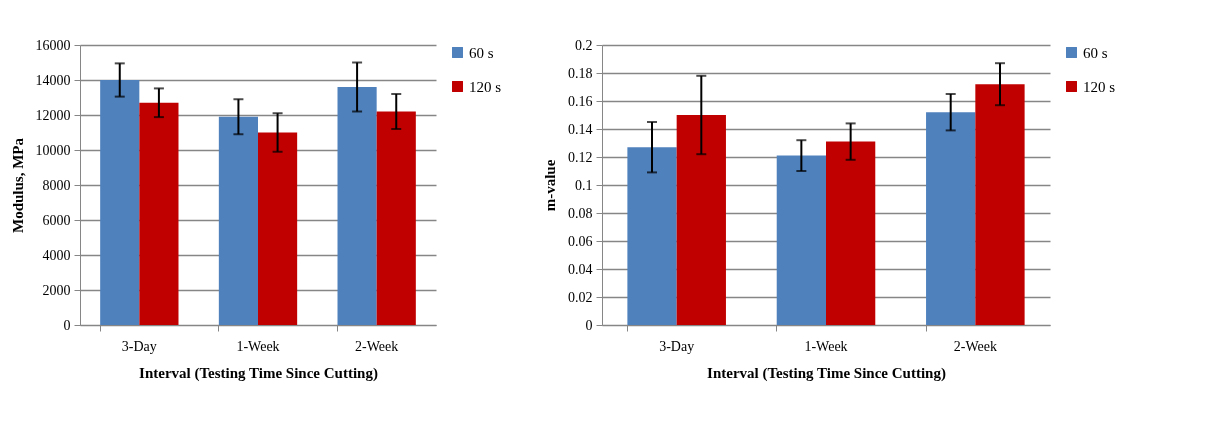 Image resolution: width=1206 pixels, height=430 pixels. What do you see at coordinates (584, 45) in the screenshot?
I see `y-tick-label: 0.2` at bounding box center [584, 45].